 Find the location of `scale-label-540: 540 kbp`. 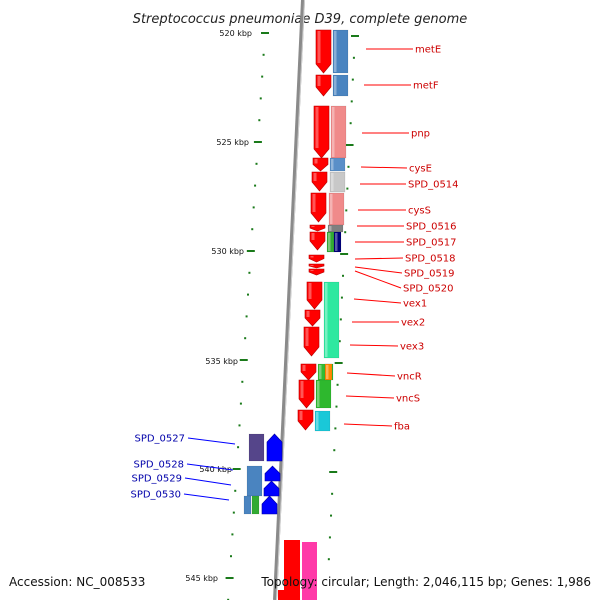

scale-label-540: 540 kbp is located at coordinates (215, 469).